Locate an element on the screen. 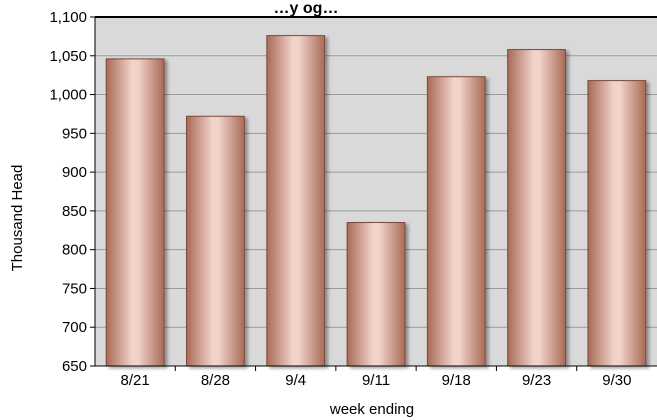  y-tick-label: 900 is located at coordinates (74, 172).